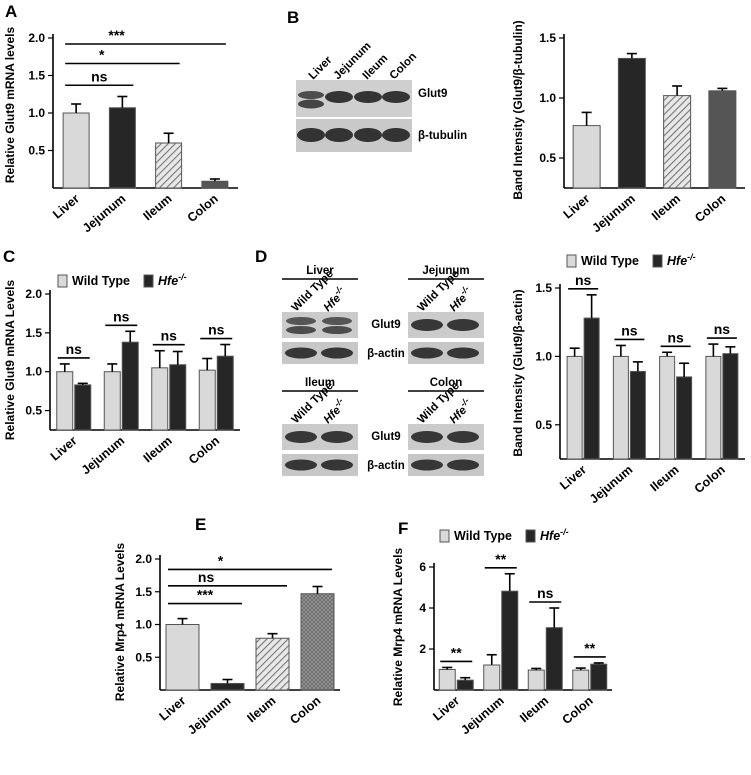 Image resolution: width=751 pixels, height=775 pixels. I want to click on chart-a-bar-liver, so click(76, 150).